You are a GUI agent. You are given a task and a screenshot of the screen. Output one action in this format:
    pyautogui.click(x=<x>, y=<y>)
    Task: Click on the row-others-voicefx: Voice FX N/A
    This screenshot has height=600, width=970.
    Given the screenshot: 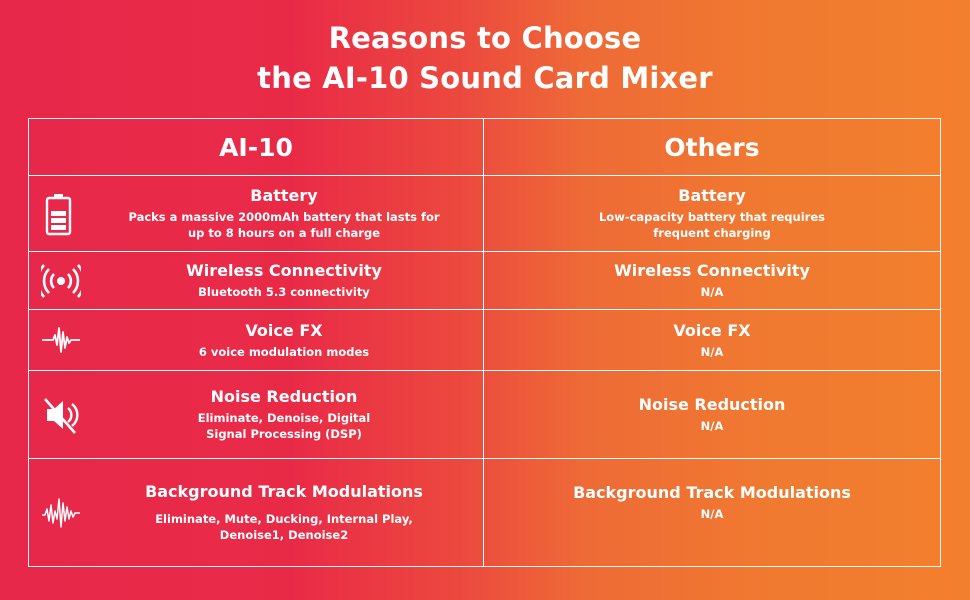 What is the action you would take?
    pyautogui.click(x=712, y=340)
    